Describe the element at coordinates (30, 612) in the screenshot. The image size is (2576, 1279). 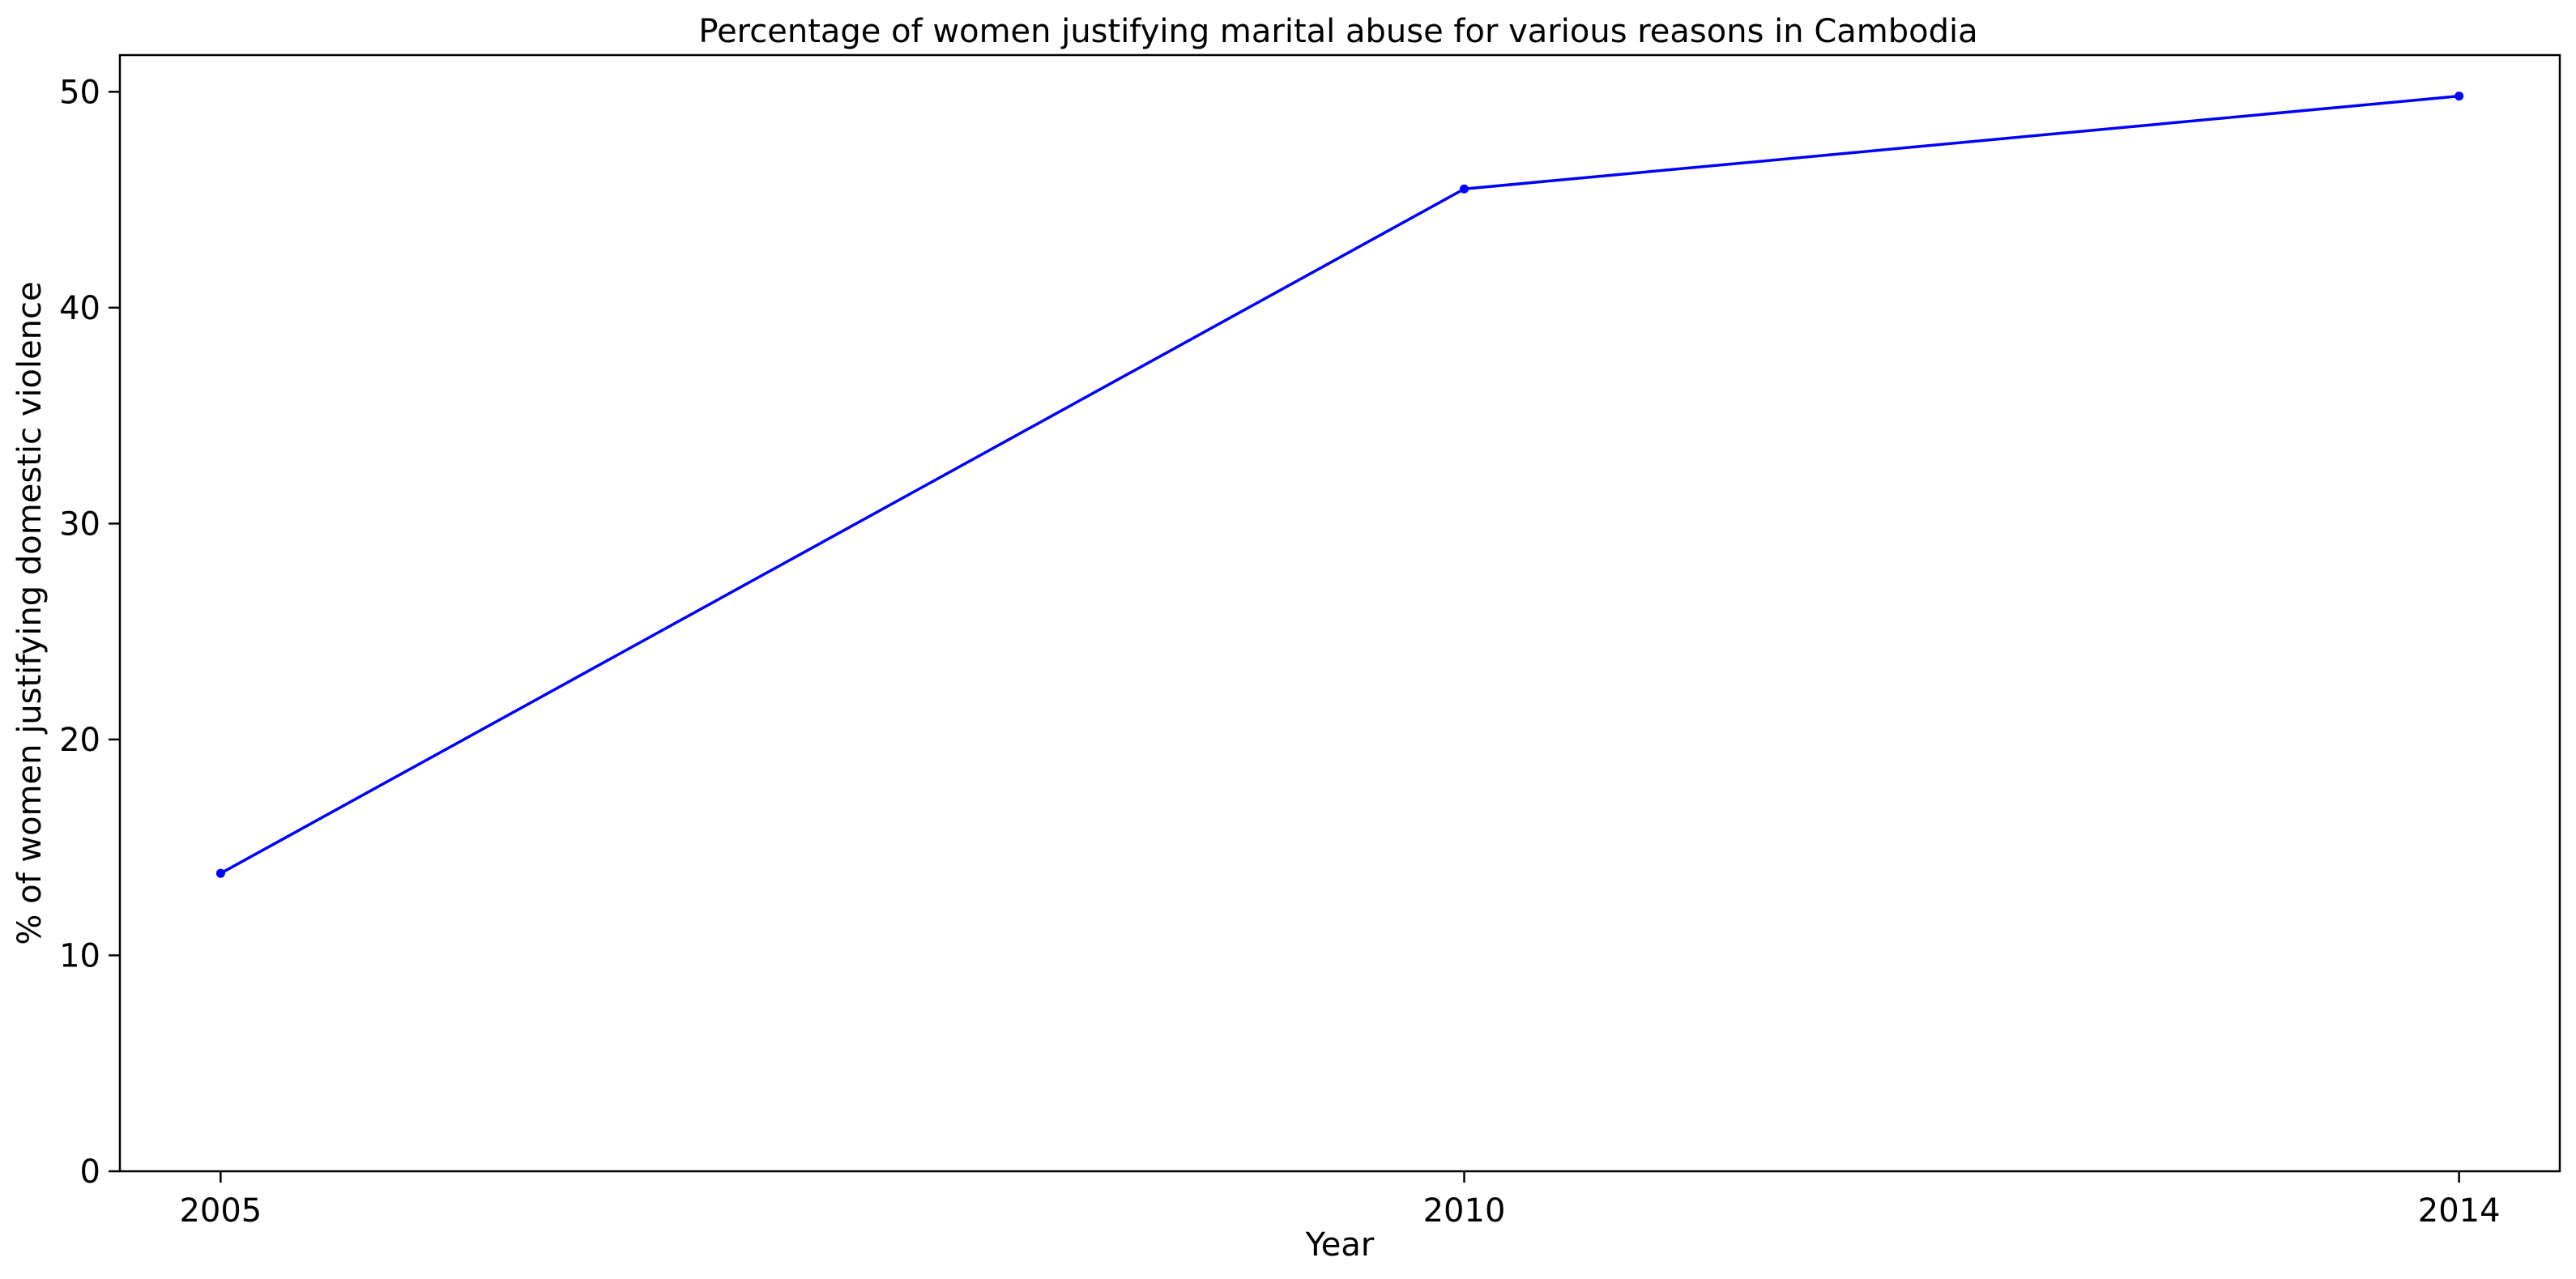
I see `y-axis-label: % of women justifying domestic violence` at that location.